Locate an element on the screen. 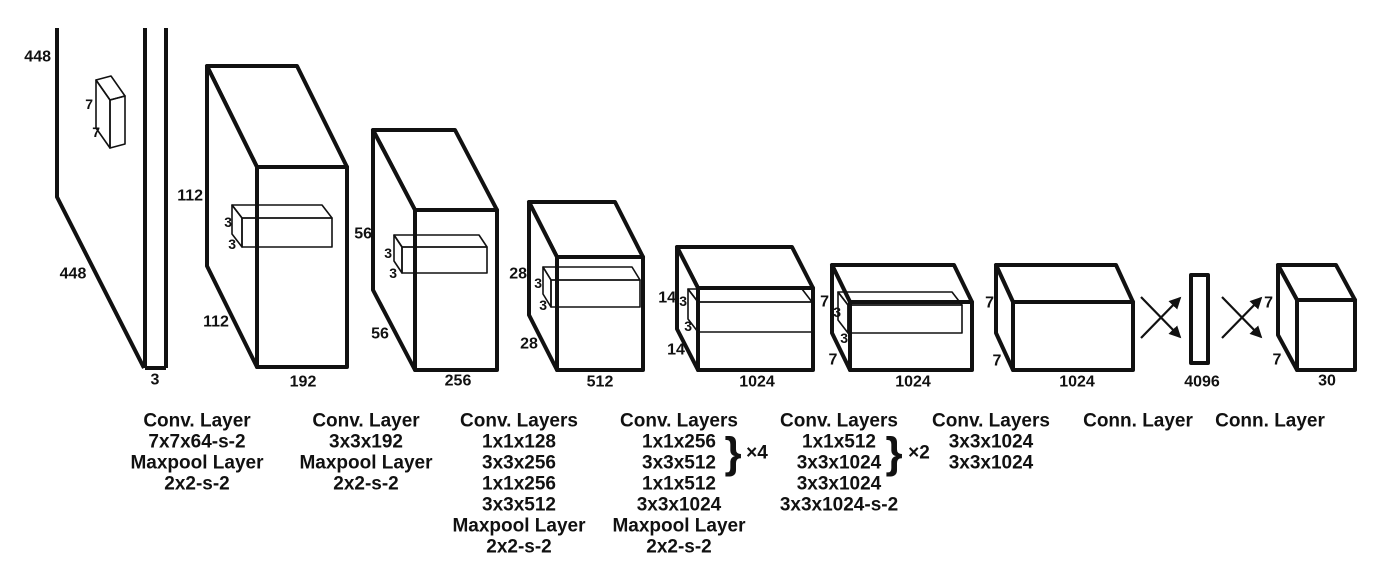 The width and height of the screenshot is (1374, 572). input-kernel-h-label: 7 is located at coordinates (89, 104).